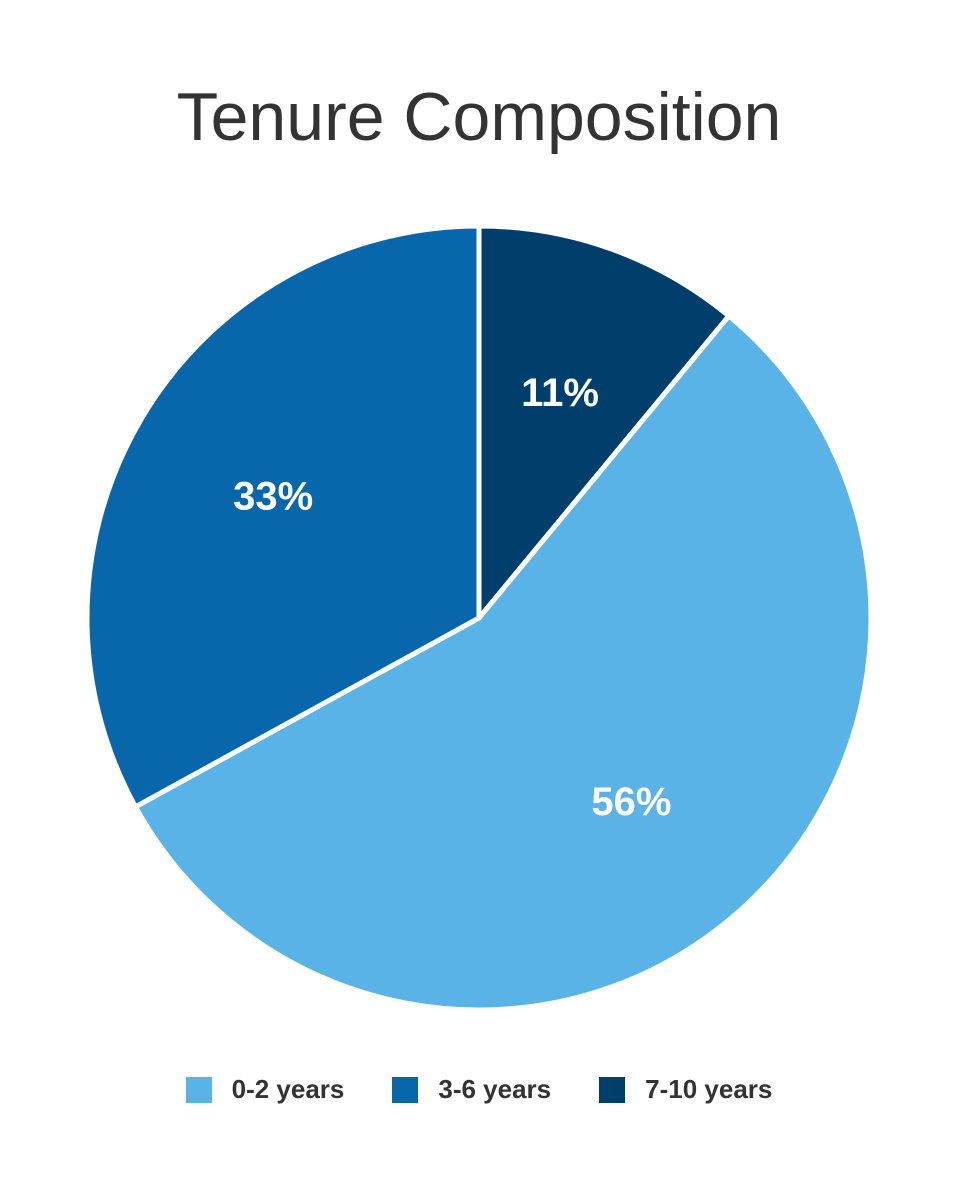 Image resolution: width=958 pixels, height=1186 pixels. Describe the element at coordinates (612, 1089) in the screenshot. I see `legend-swatch-7-10-years` at that location.